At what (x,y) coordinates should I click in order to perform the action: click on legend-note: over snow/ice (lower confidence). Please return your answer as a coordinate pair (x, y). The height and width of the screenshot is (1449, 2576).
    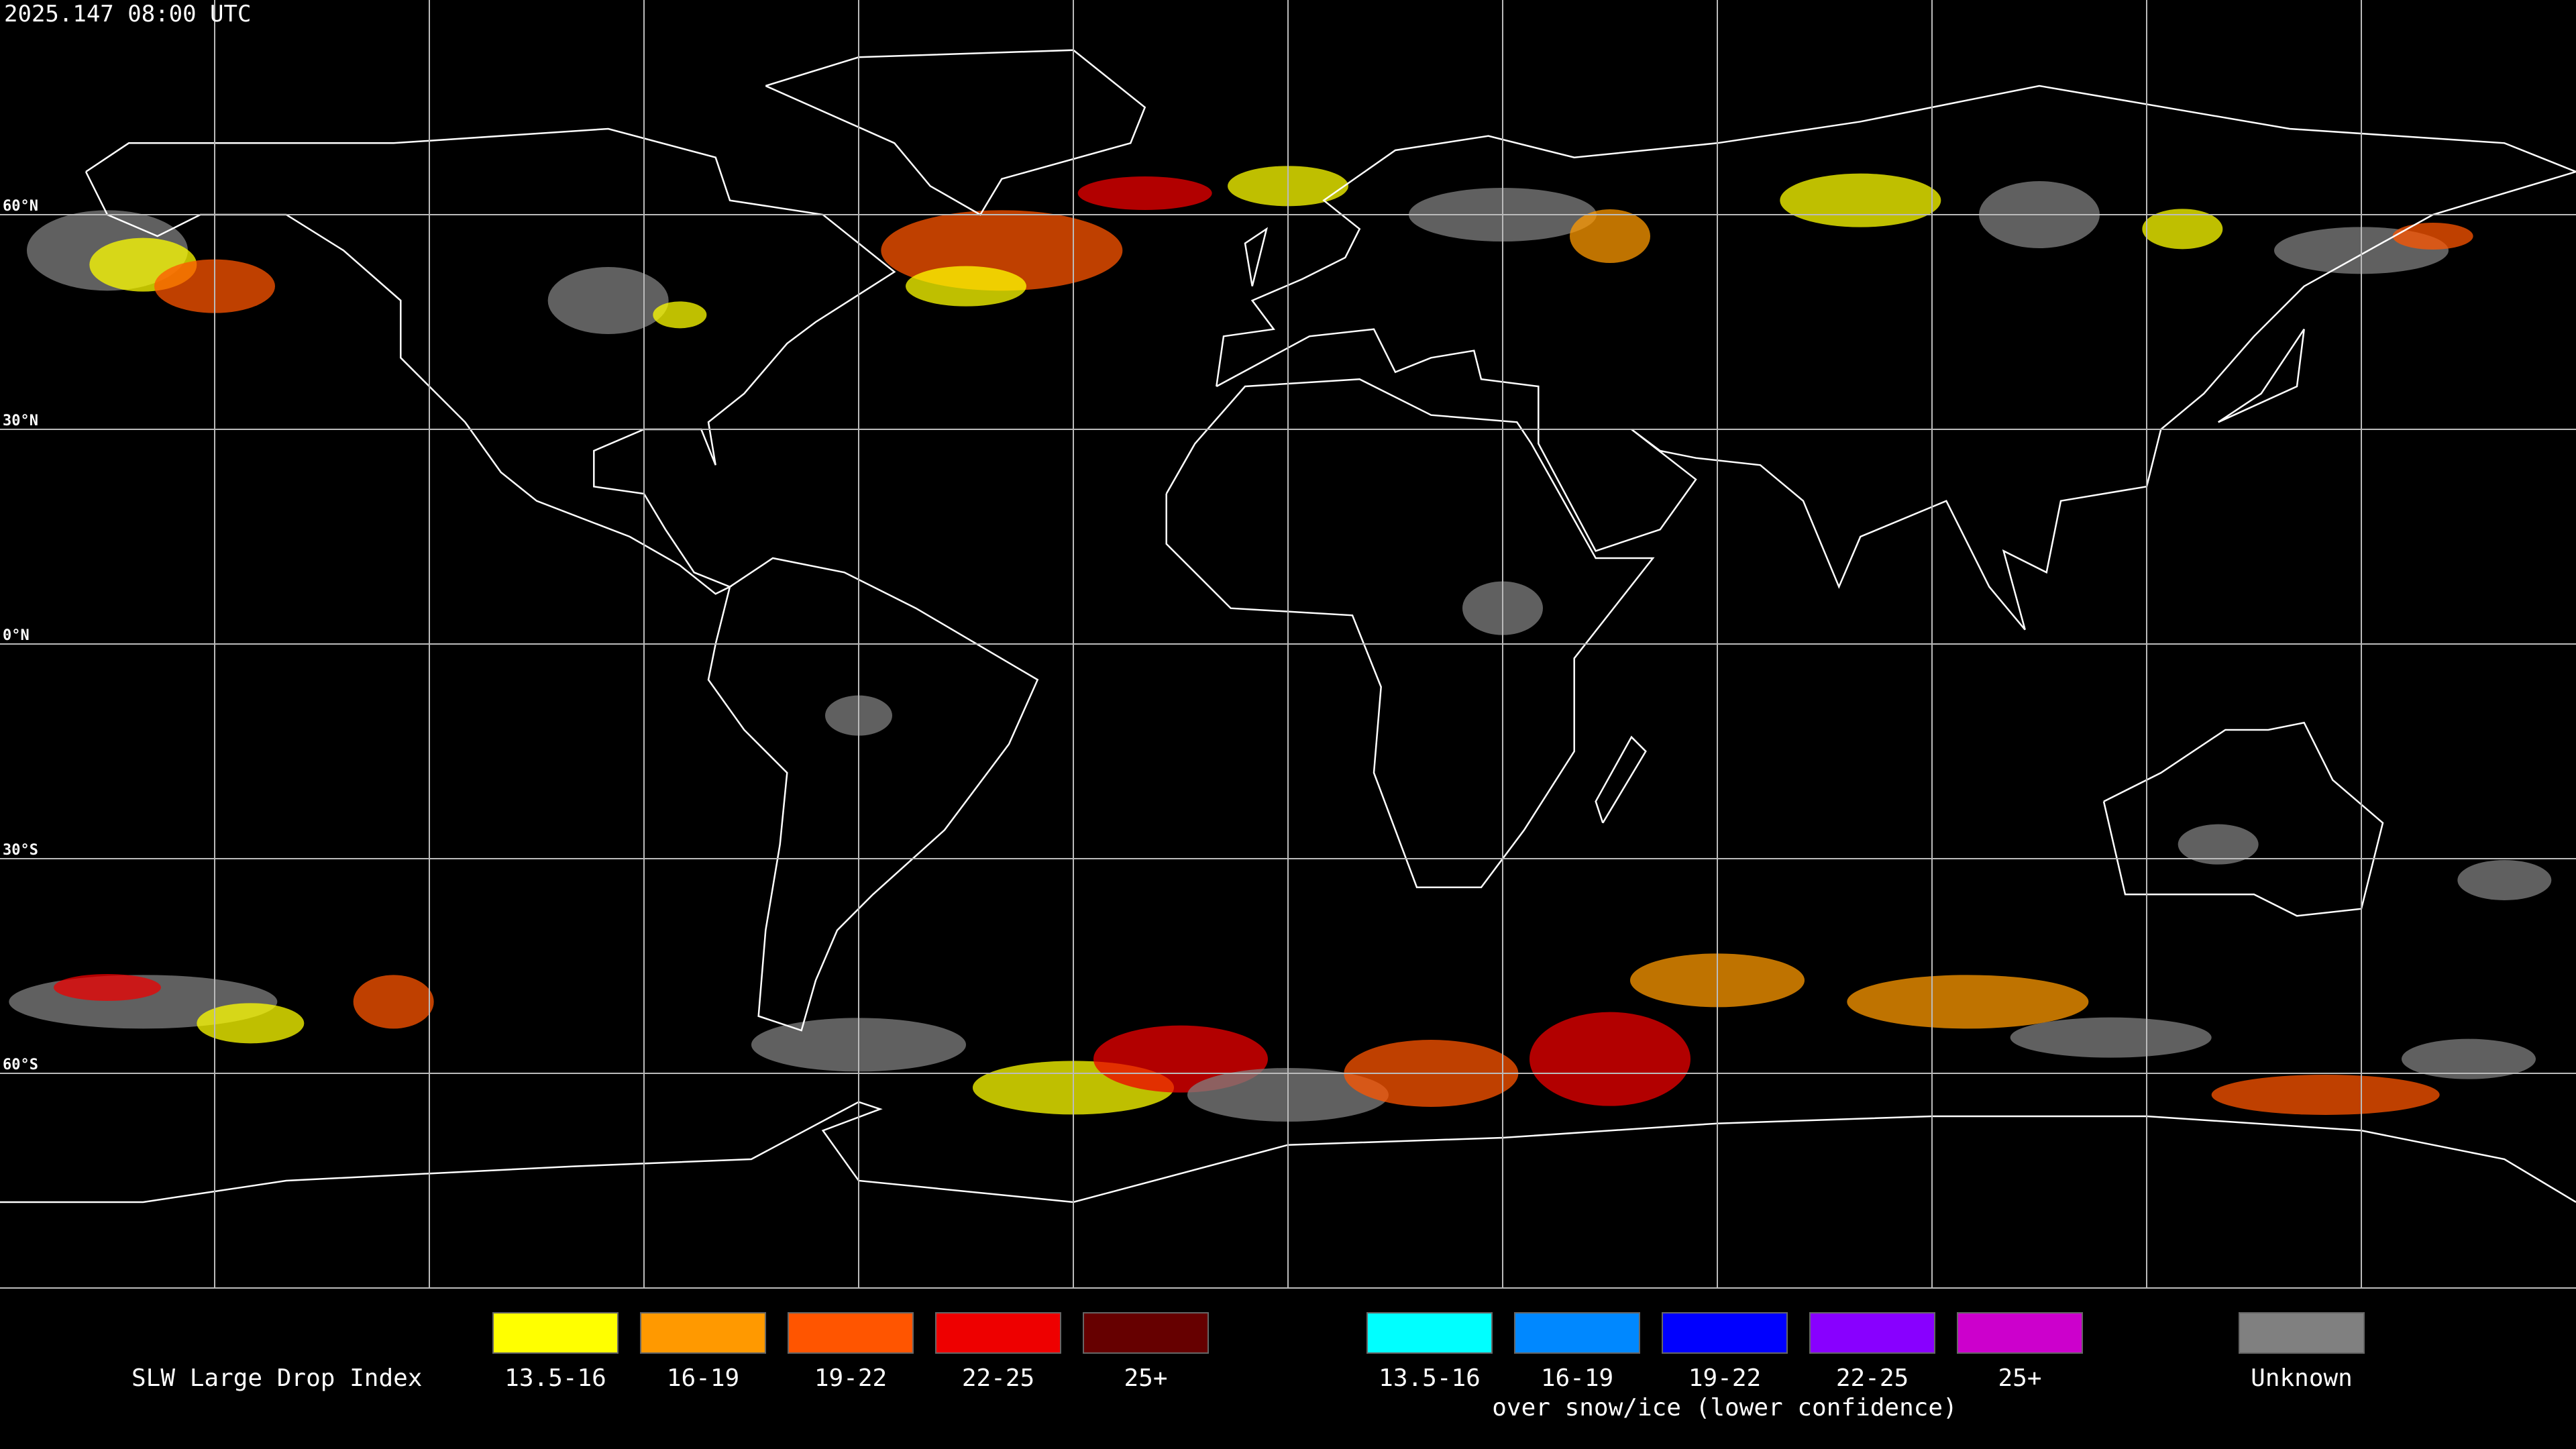
    Looking at the image, I should click on (1724, 1407).